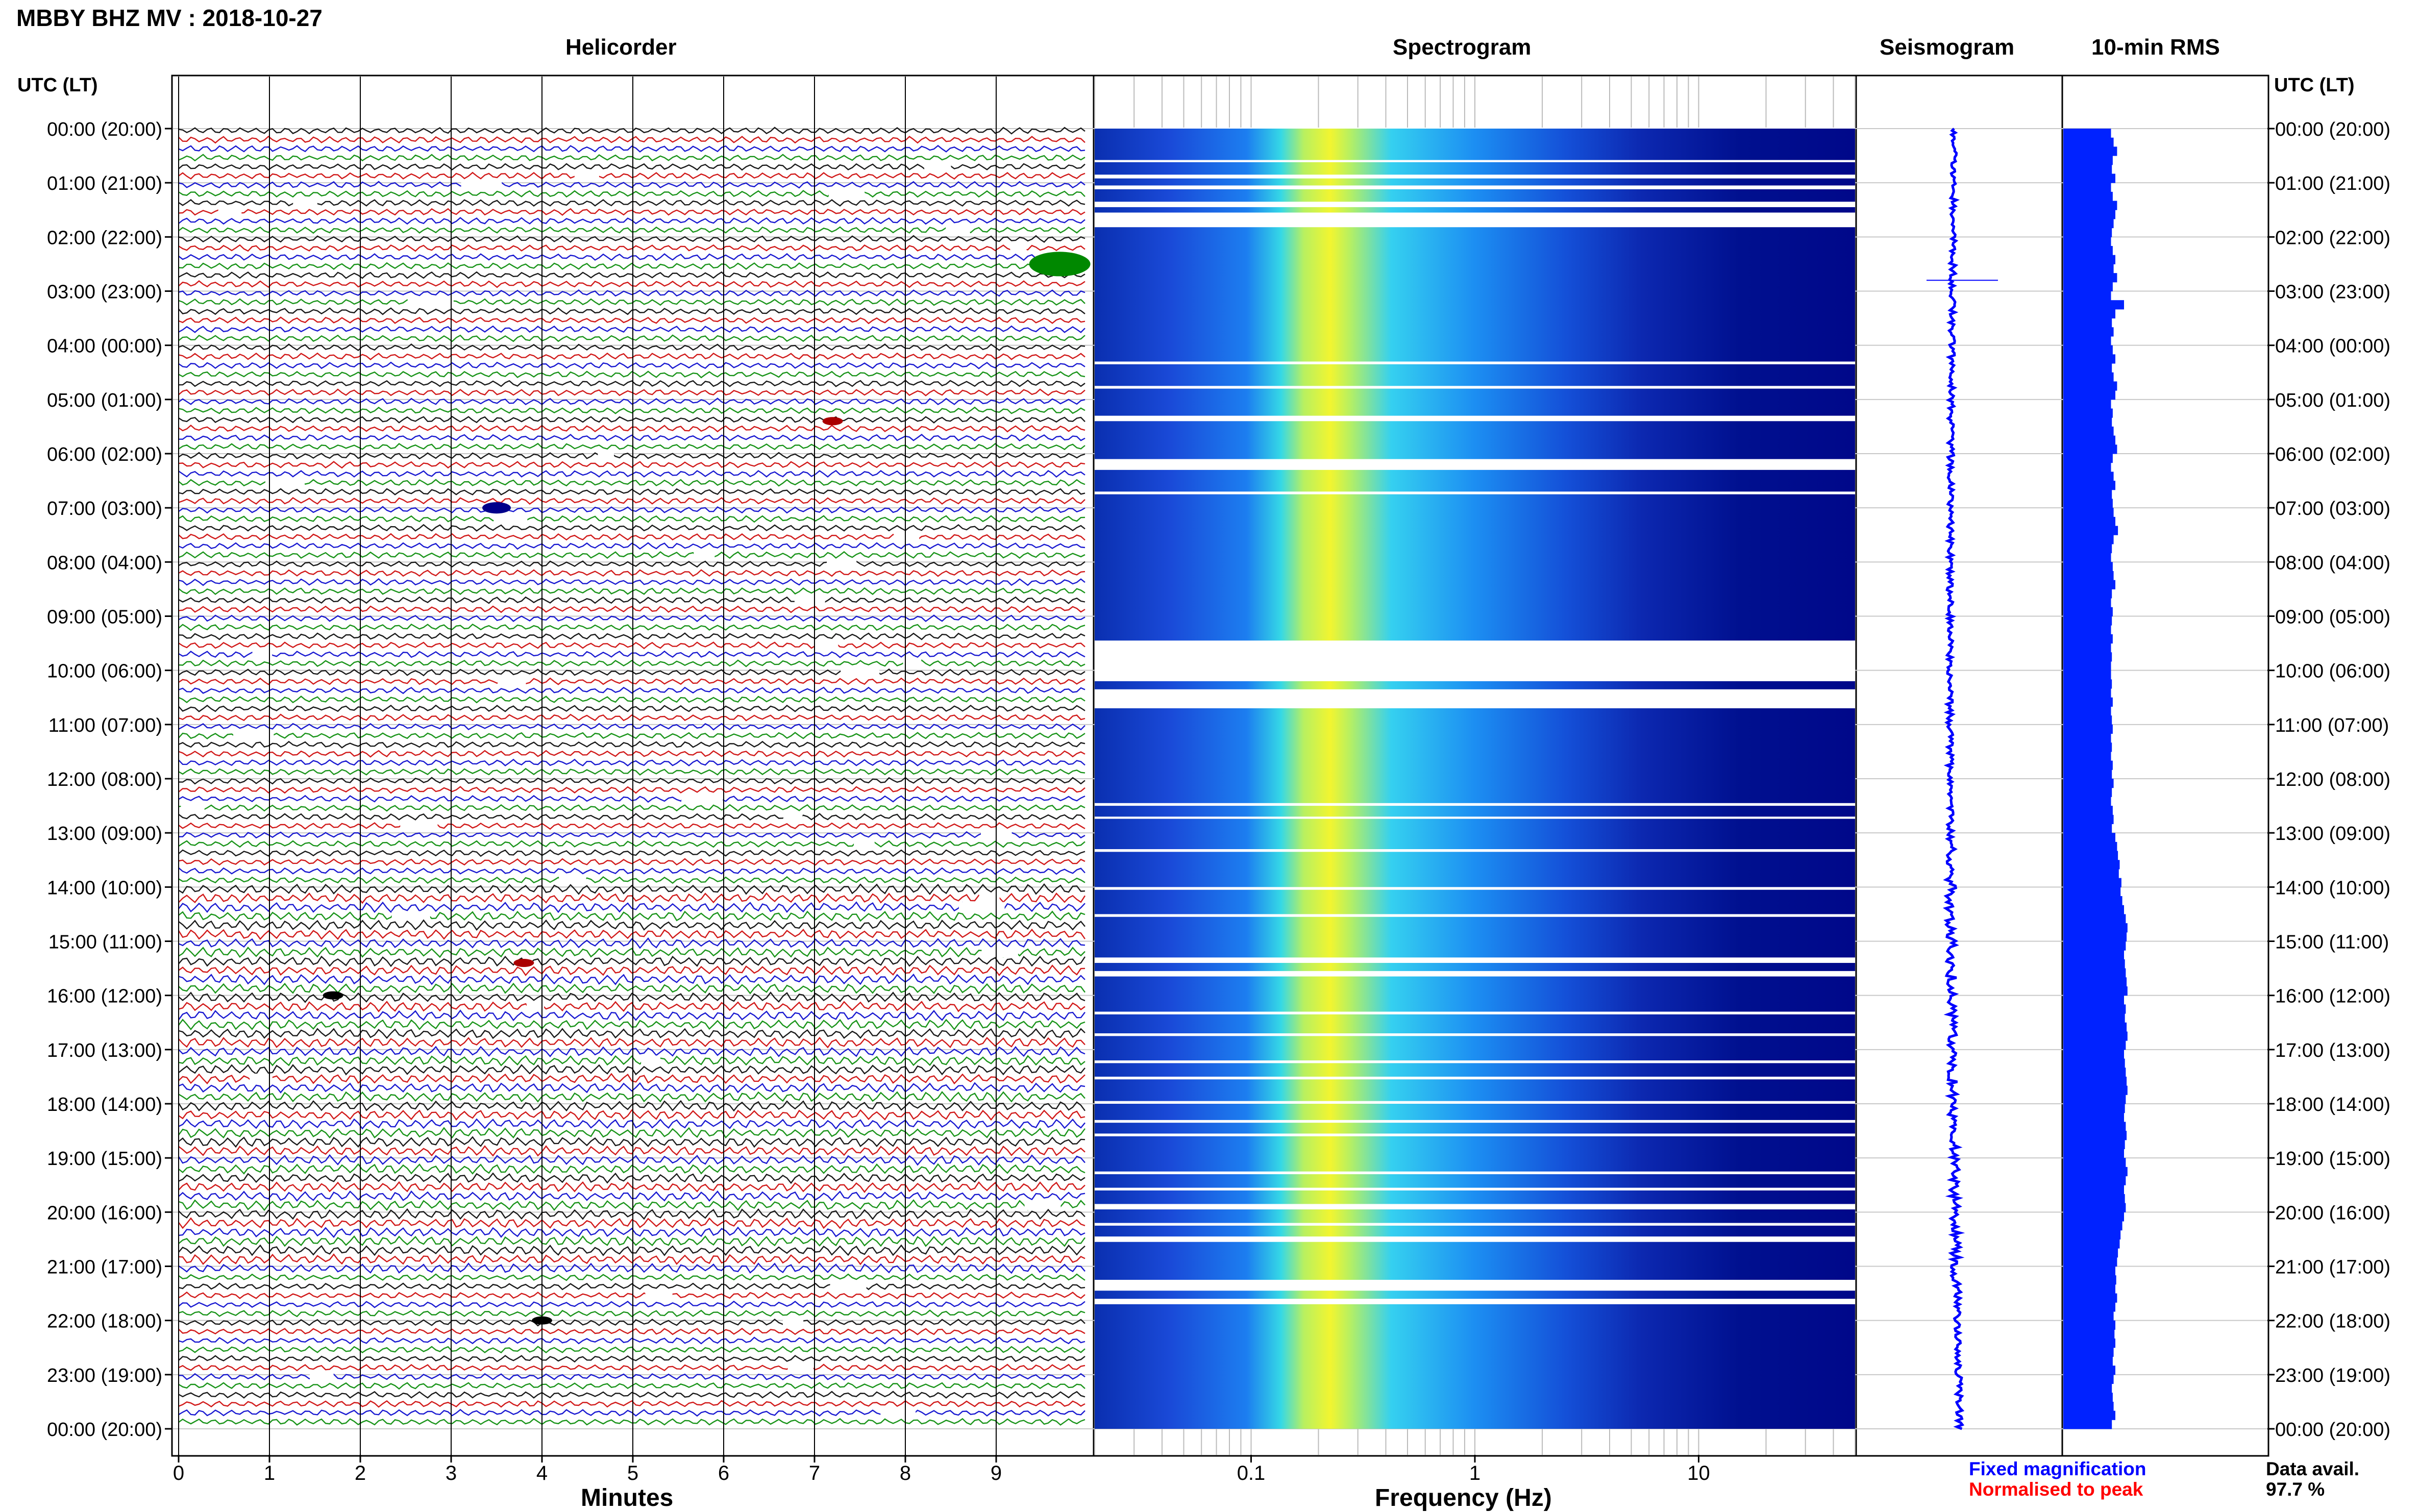  Describe the element at coordinates (178, 1473) in the screenshot. I see `minutes-tick-label: 0` at that location.